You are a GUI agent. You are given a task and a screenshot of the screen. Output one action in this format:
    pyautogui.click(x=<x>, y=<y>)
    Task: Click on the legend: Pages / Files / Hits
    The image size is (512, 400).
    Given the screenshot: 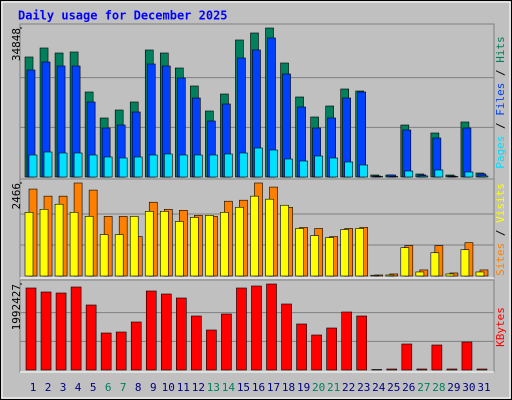 What is the action you would take?
    pyautogui.click(x=500, y=102)
    